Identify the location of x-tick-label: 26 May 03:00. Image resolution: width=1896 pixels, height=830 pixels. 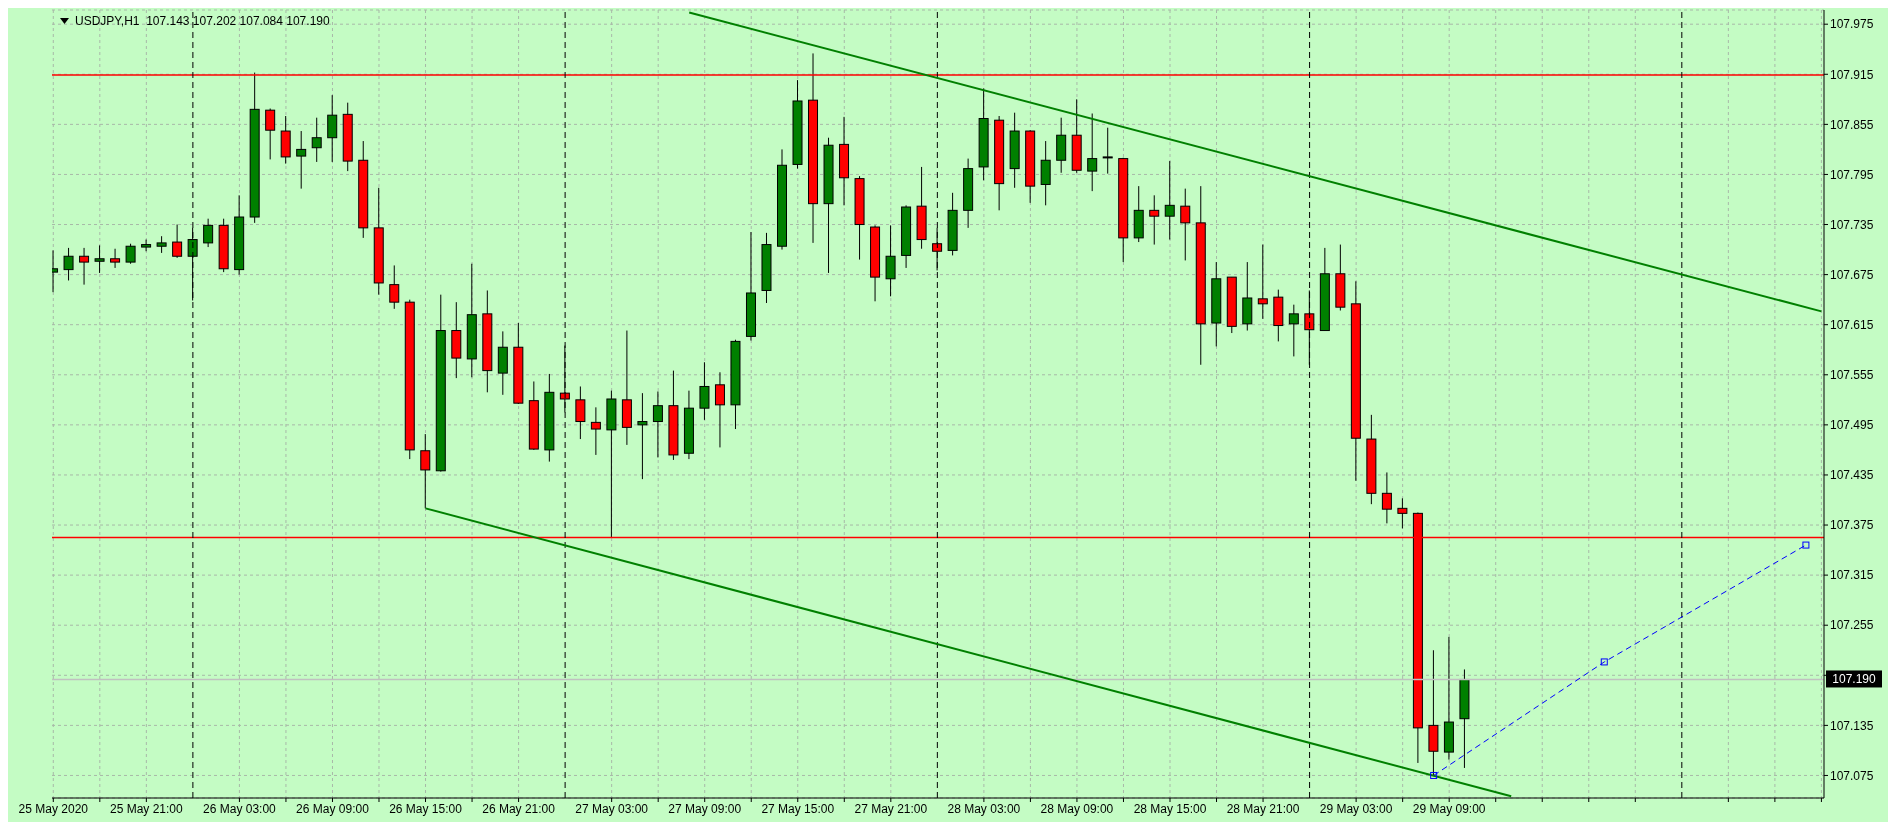
(240, 808).